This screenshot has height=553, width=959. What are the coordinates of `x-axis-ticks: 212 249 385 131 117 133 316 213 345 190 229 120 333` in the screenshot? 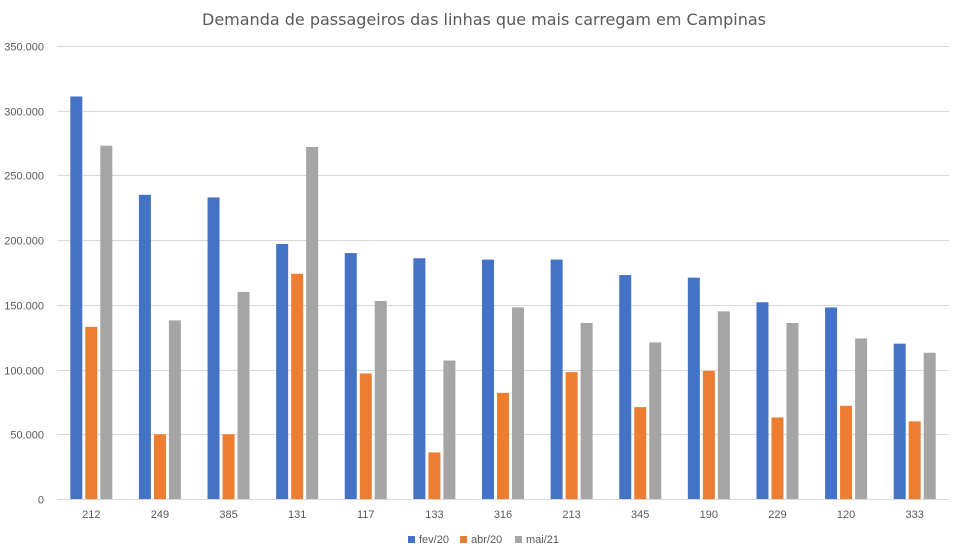 It's located at (503, 515).